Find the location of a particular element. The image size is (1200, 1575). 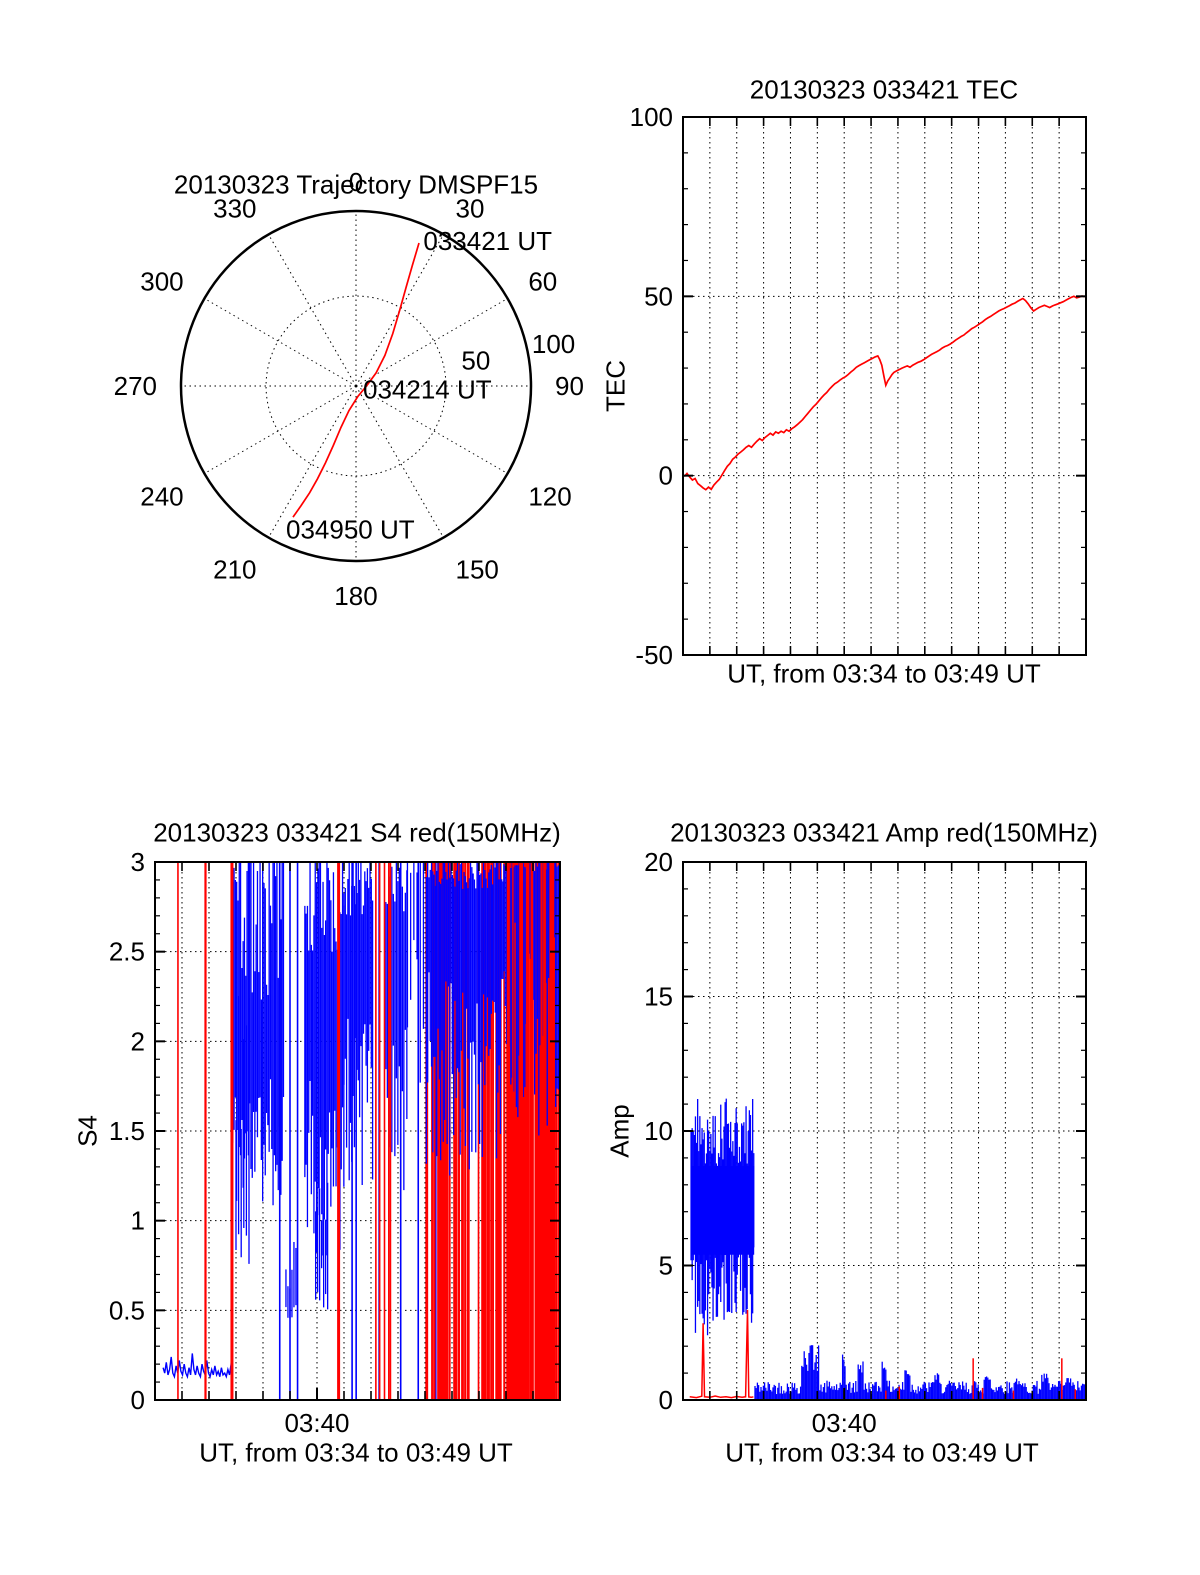

y-tick-label: 100 is located at coordinates (651, 117).